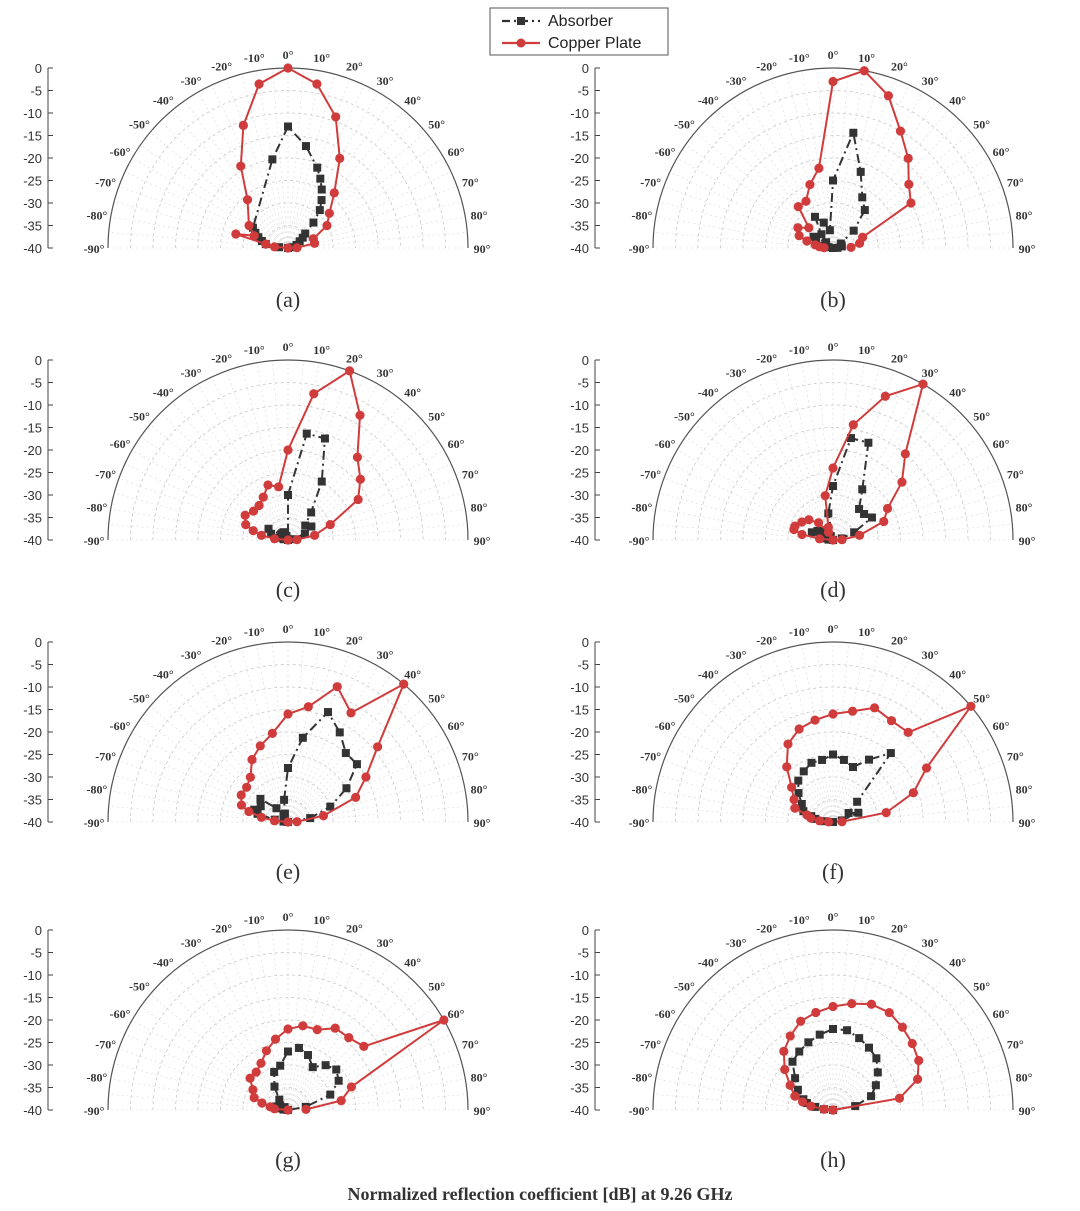 The height and width of the screenshot is (1211, 1080). Describe the element at coordinates (254, 58) in the screenshot. I see `angle-tick-label: -10°` at that location.